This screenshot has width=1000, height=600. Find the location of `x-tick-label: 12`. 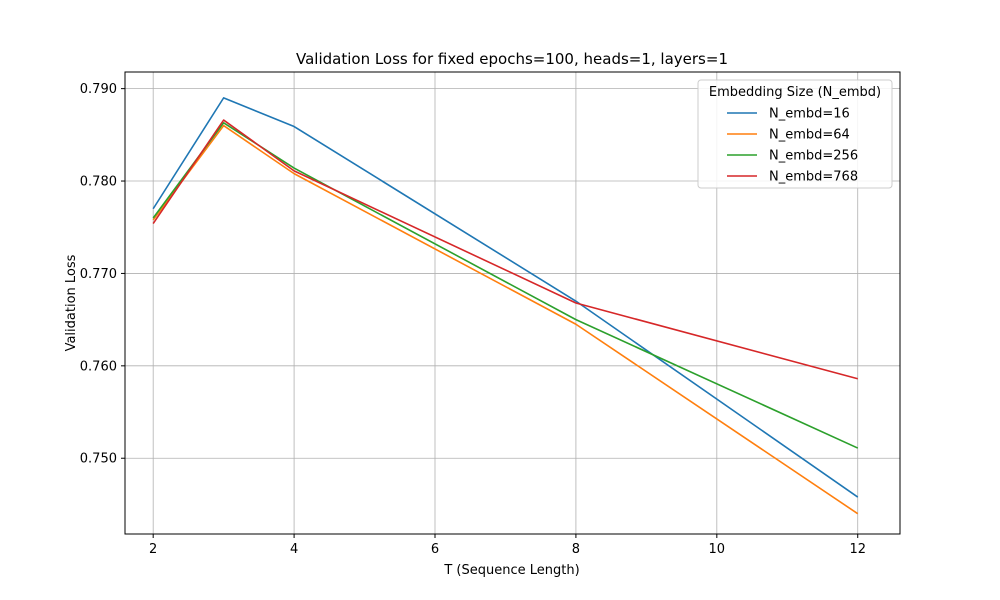

x-tick-label: 12 is located at coordinates (857, 549).